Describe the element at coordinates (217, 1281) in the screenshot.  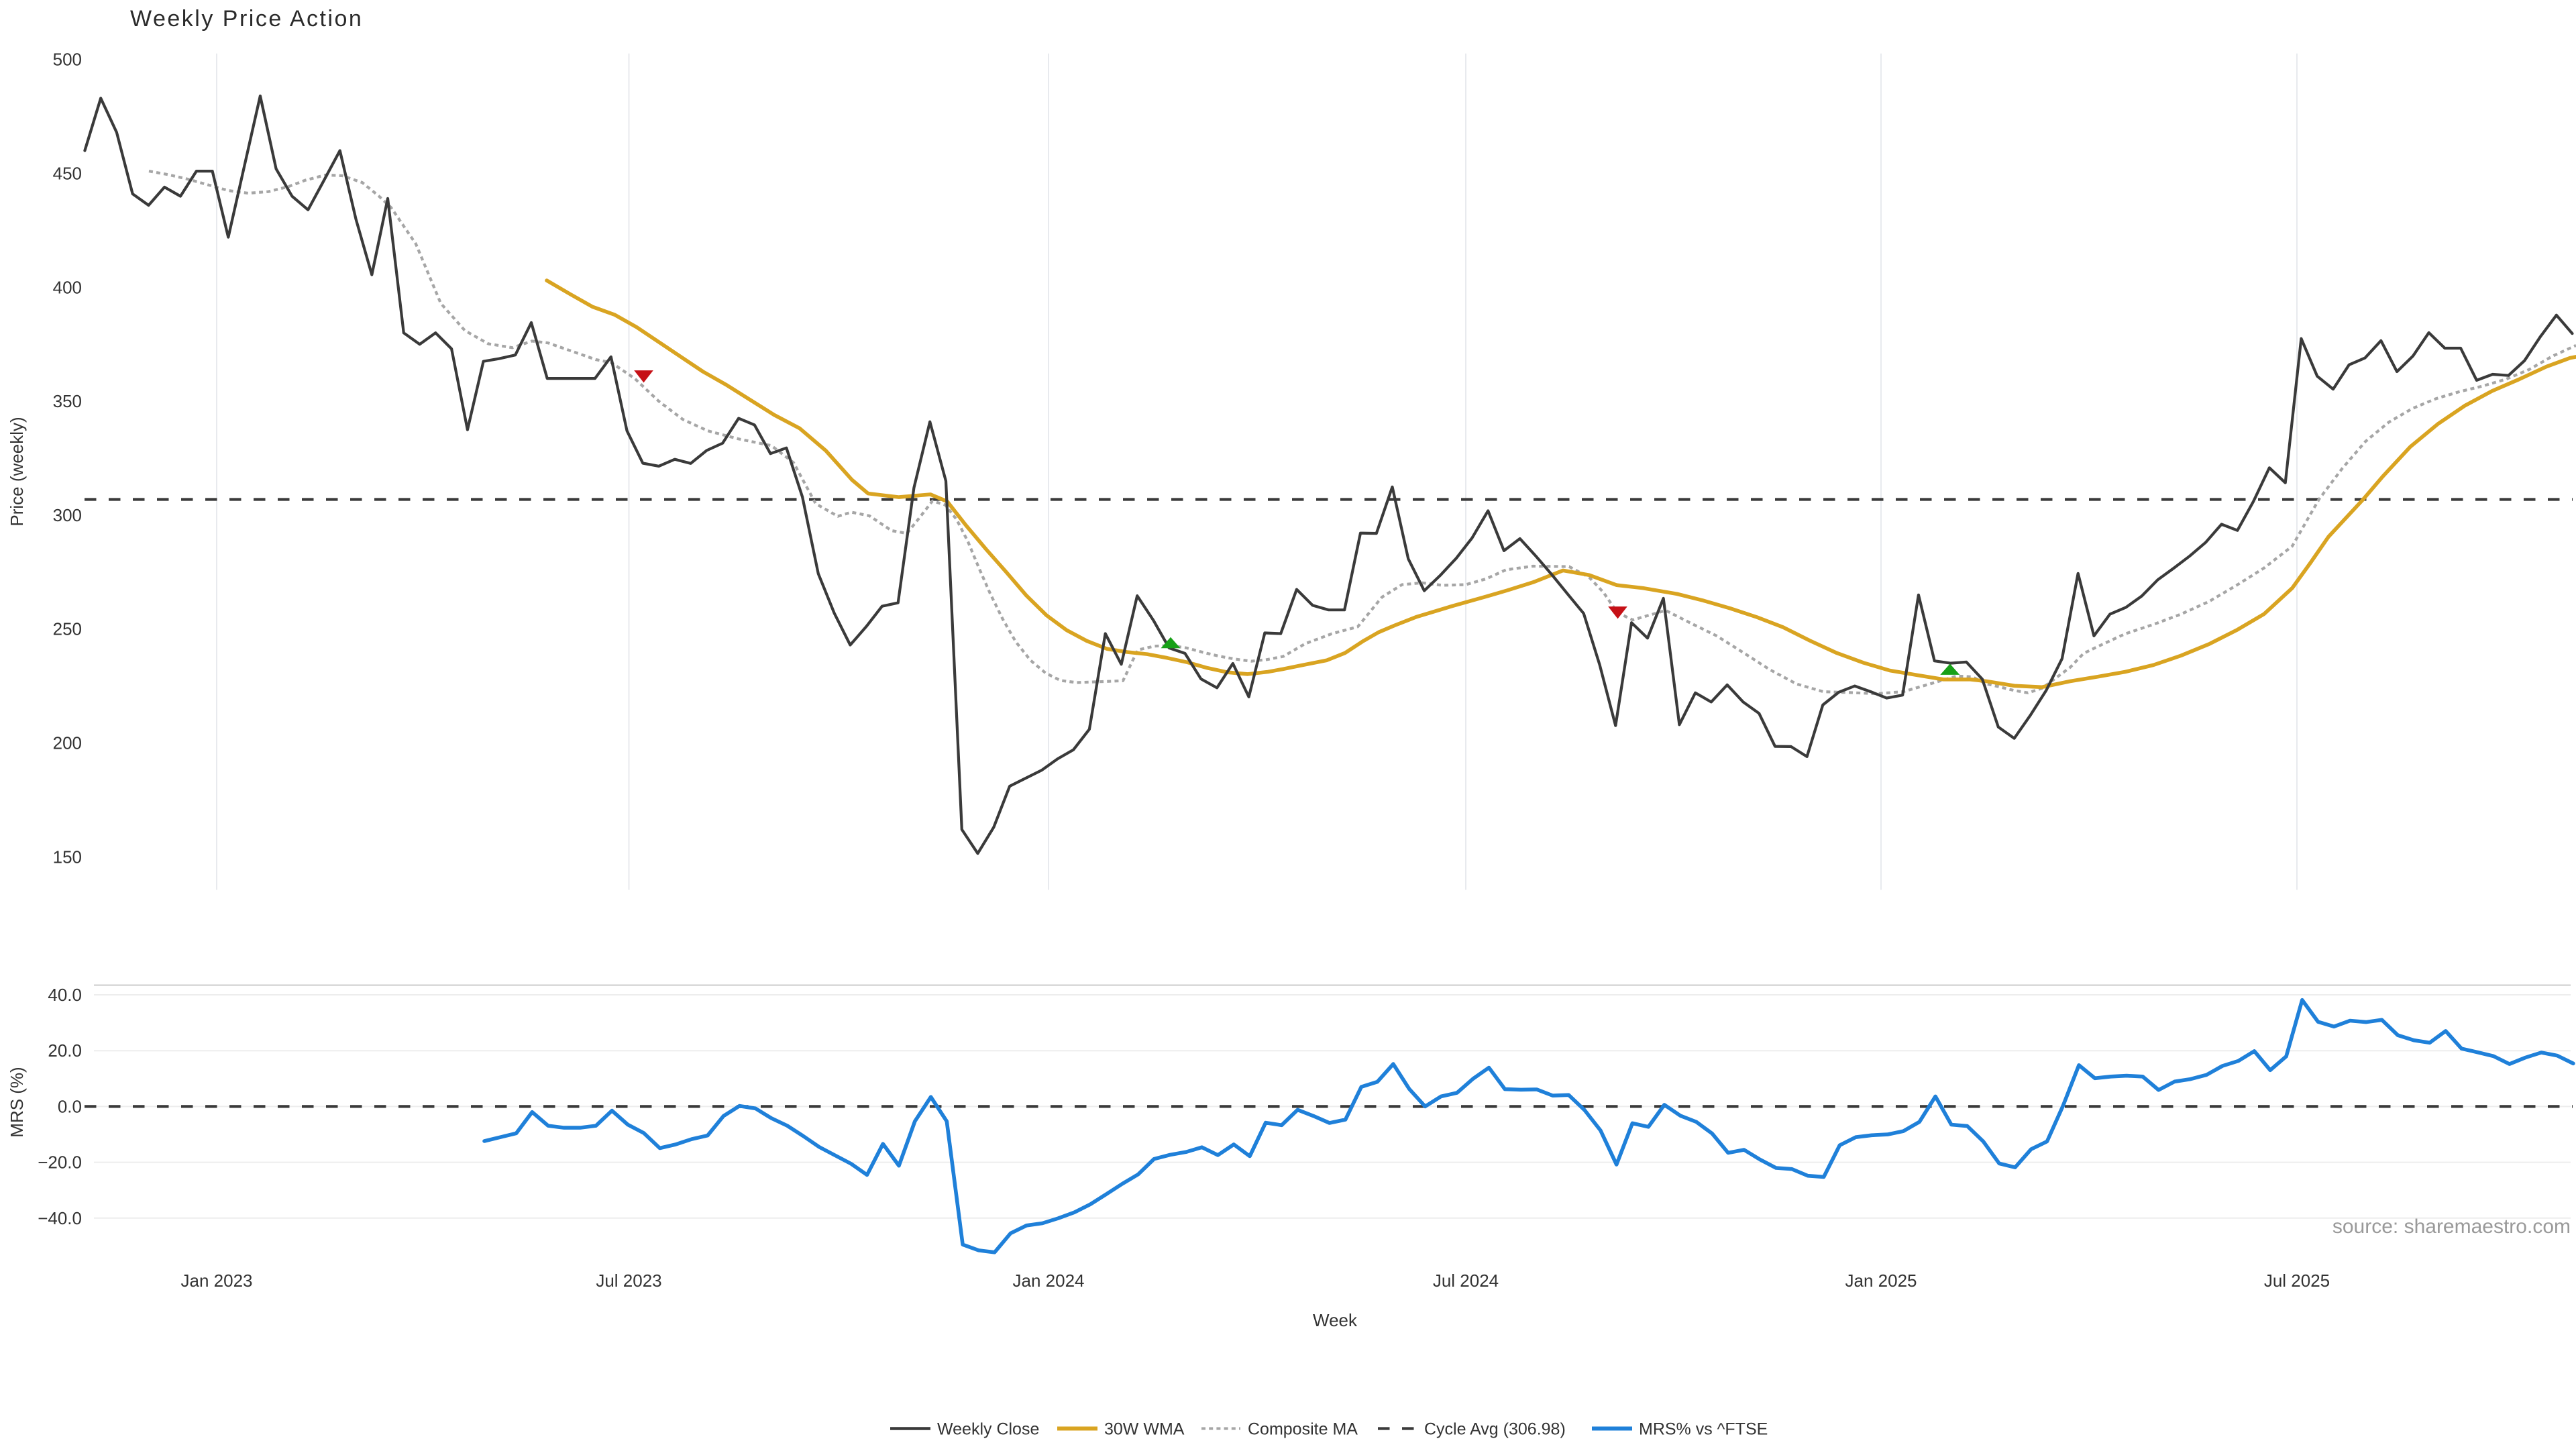
I see `svg-text: Jan 2023` at that location.